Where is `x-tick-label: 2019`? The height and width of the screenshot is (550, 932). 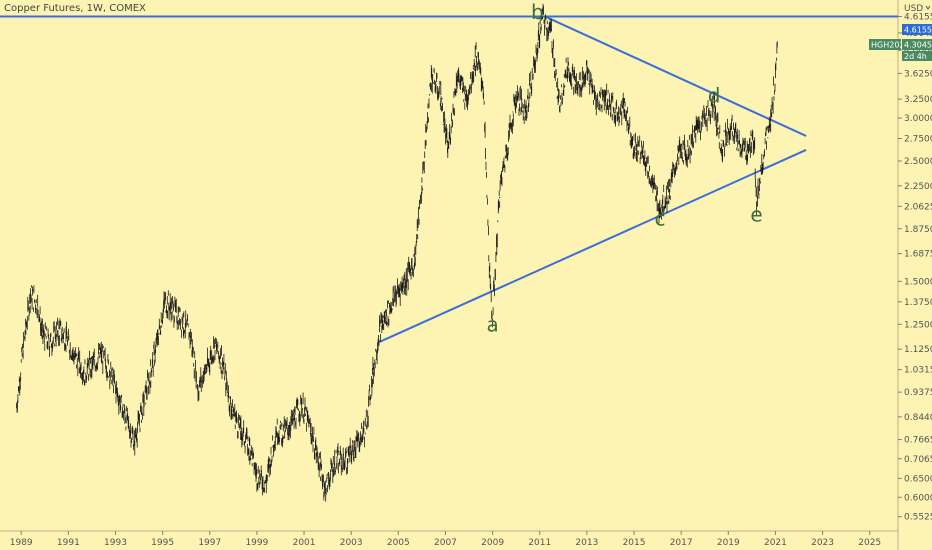
x-tick-label: 2019 is located at coordinates (728, 543).